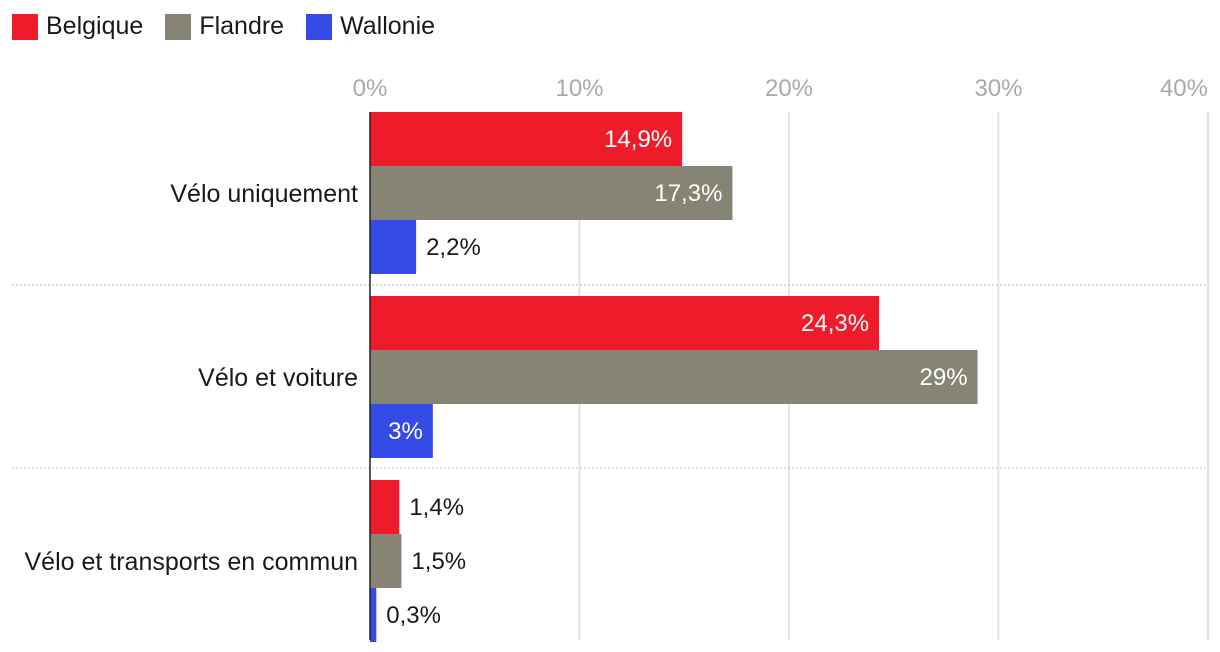 This screenshot has height=652, width=1220. What do you see at coordinates (688, 193) in the screenshot?
I see `data-label: 17,3%` at bounding box center [688, 193].